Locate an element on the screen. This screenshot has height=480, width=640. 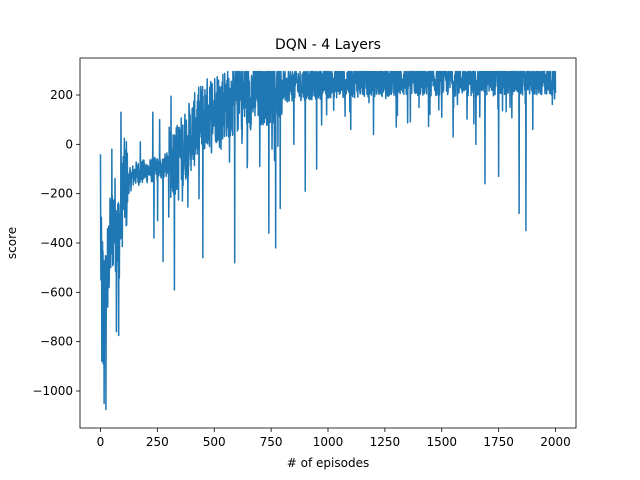
x-tick-label: 0 is located at coordinates (101, 442).